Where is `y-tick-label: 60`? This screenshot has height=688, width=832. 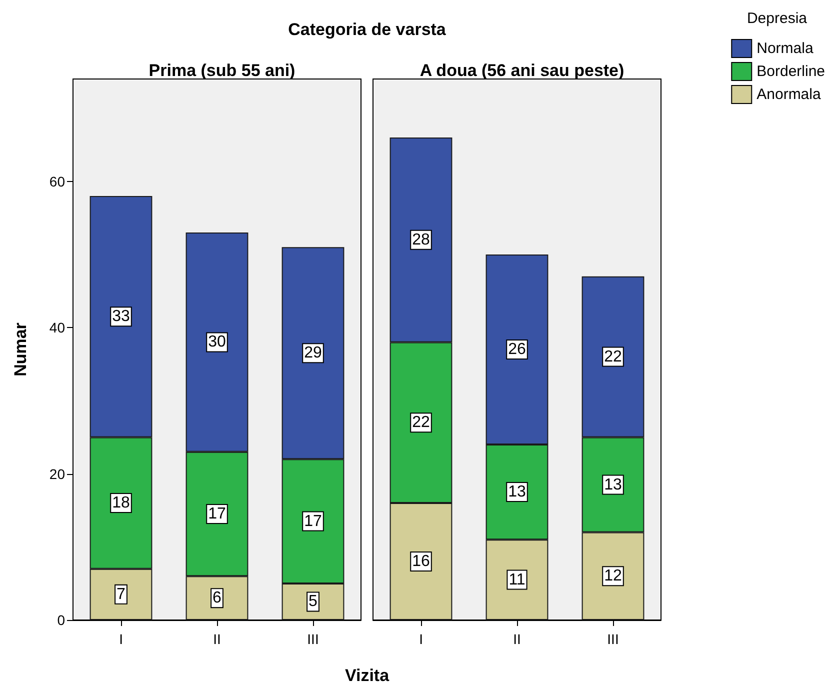
y-tick-label: 60 is located at coordinates (57, 181).